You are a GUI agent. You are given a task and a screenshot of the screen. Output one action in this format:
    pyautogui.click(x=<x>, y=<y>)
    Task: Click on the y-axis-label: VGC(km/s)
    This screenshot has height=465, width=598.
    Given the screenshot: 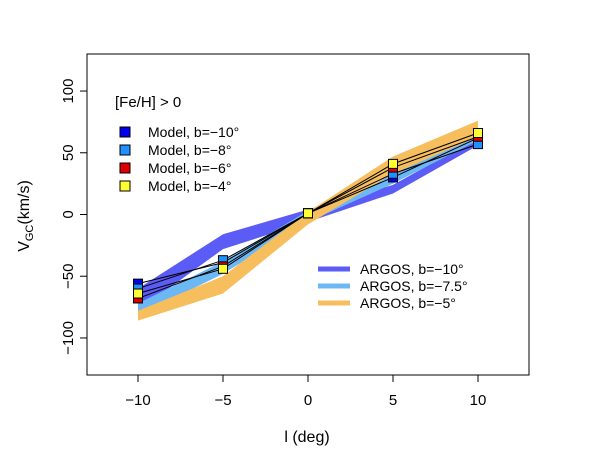 What is the action you would take?
    pyautogui.click(x=26, y=216)
    